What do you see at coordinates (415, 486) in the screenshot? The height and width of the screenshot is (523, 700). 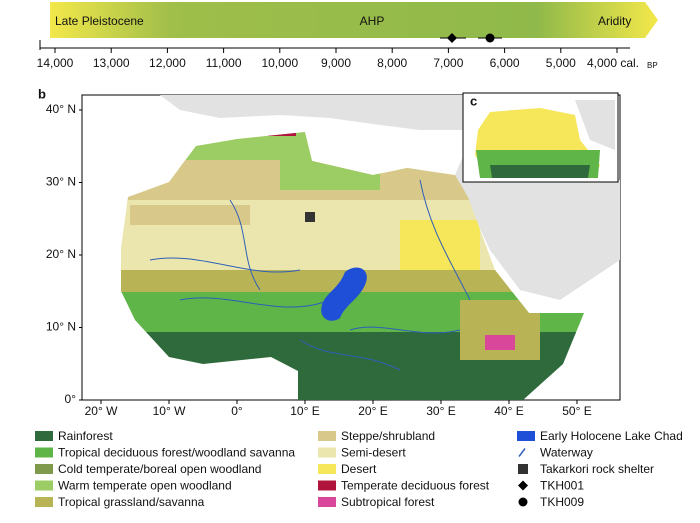 I see `legend-label: Temperate deciduous forest` at bounding box center [415, 486].